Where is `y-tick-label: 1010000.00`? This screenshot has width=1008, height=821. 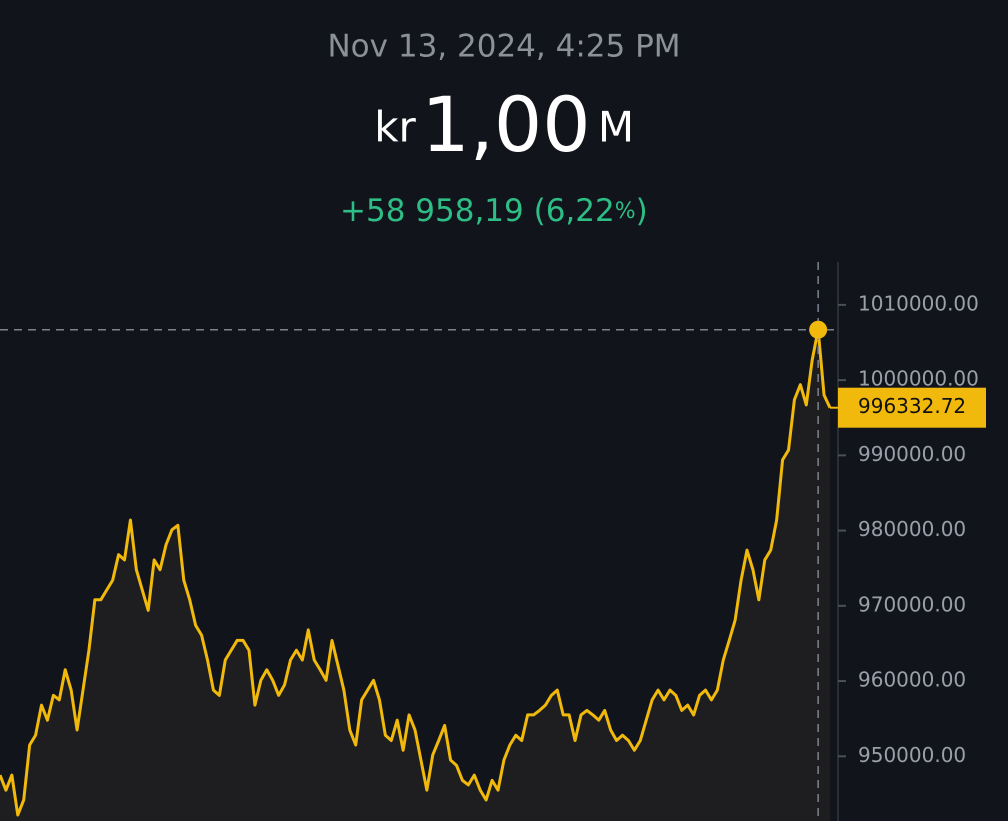
y-tick-label: 1010000.00 is located at coordinates (918, 303).